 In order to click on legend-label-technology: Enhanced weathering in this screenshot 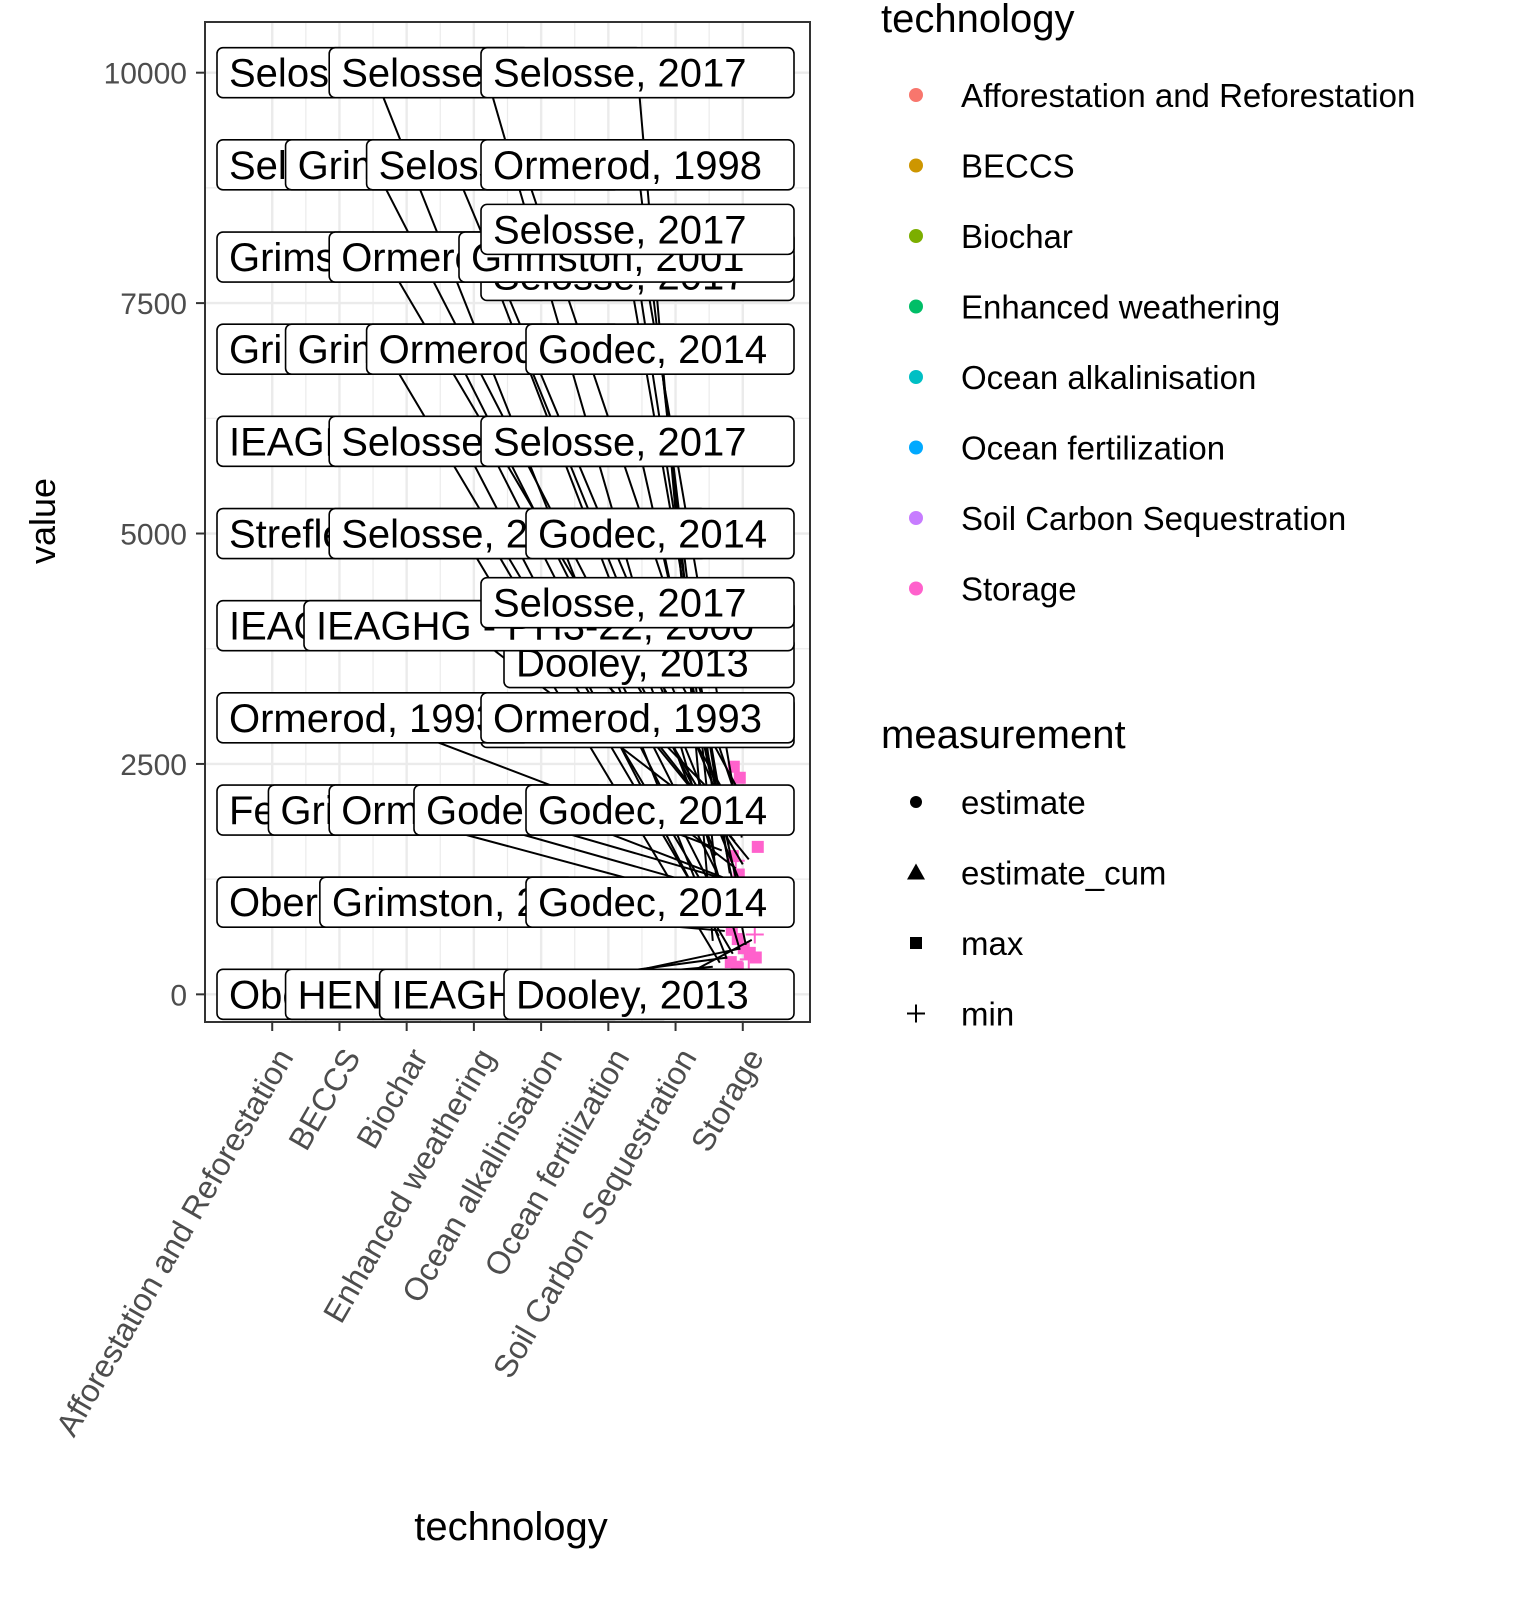, I will do `click(1120, 307)`.